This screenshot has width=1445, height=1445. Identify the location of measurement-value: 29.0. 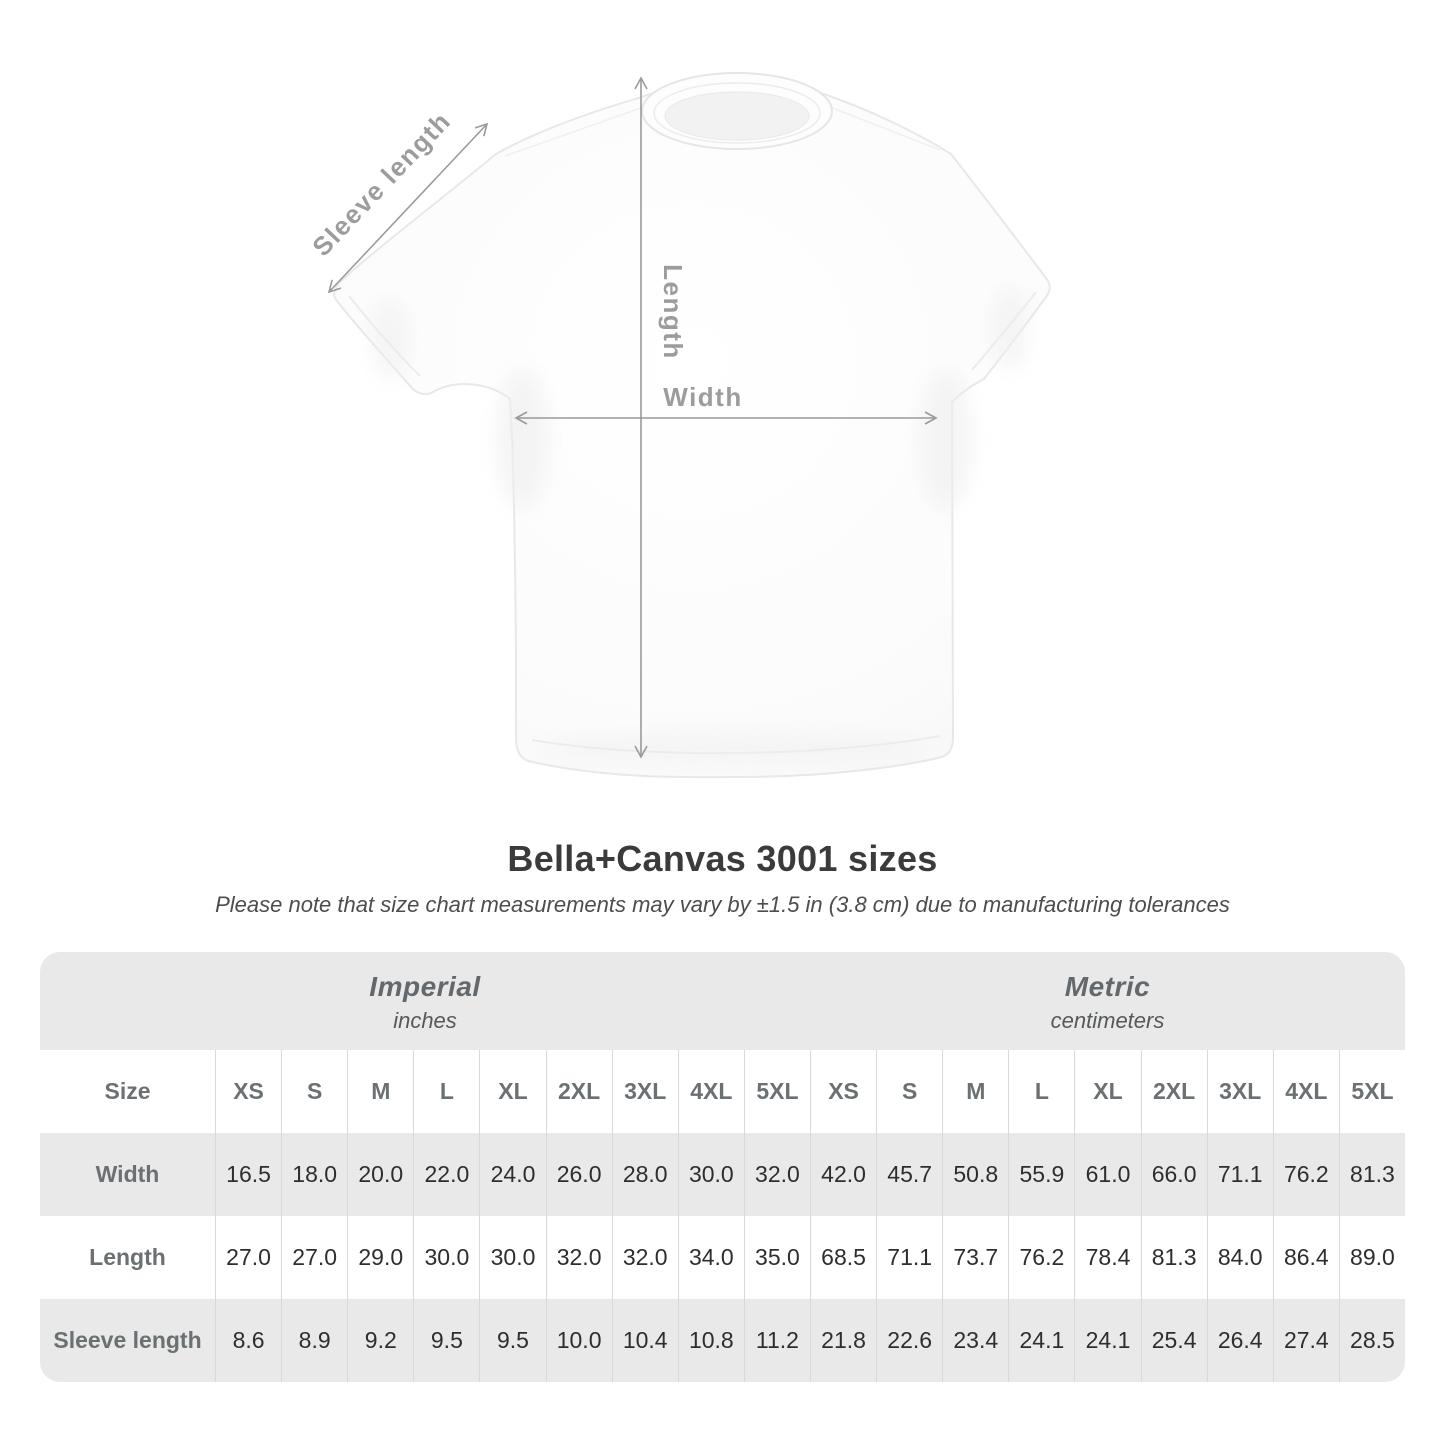
(380, 1257).